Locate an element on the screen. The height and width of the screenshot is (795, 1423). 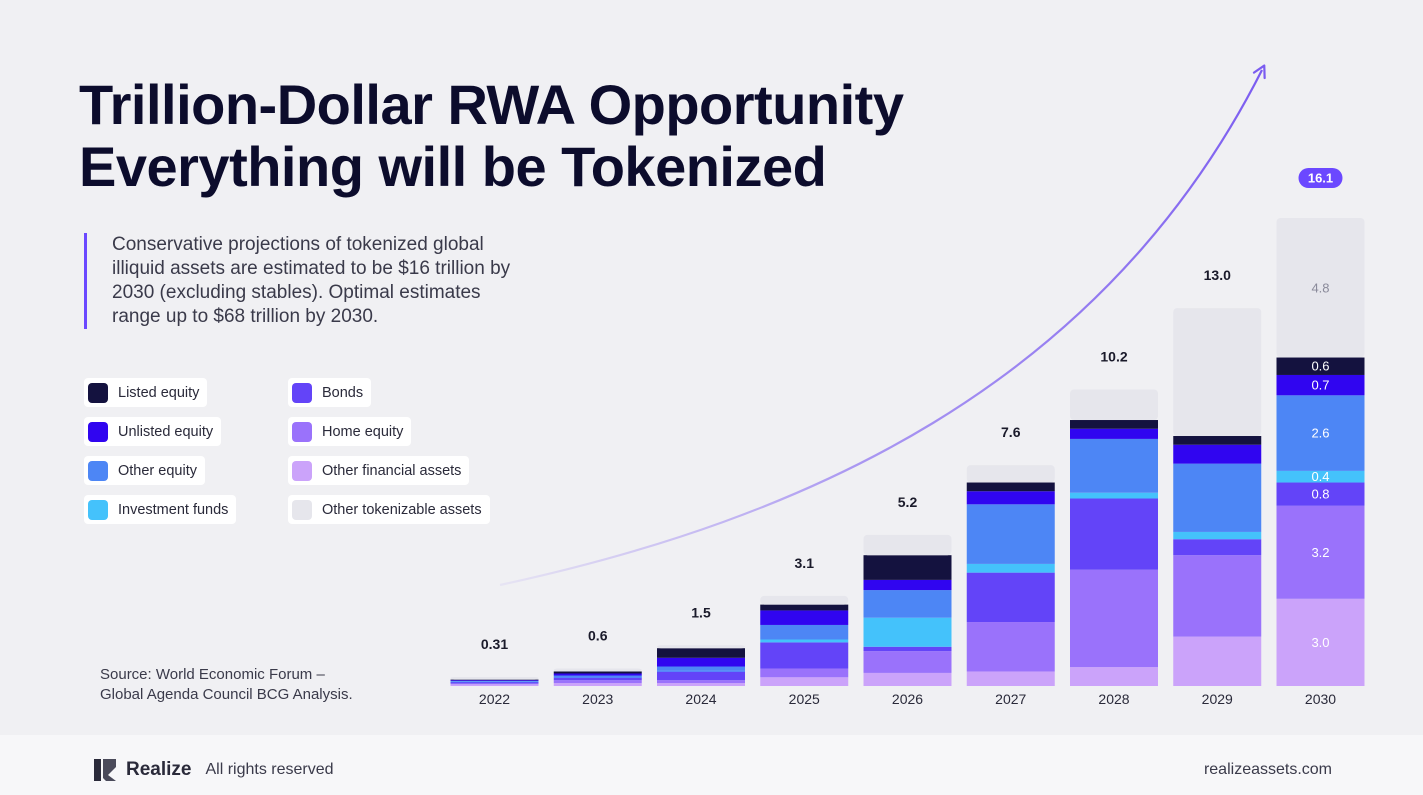
title-line-1: Trillion-Dollar RWA Opportunity is located at coordinates (491, 104).